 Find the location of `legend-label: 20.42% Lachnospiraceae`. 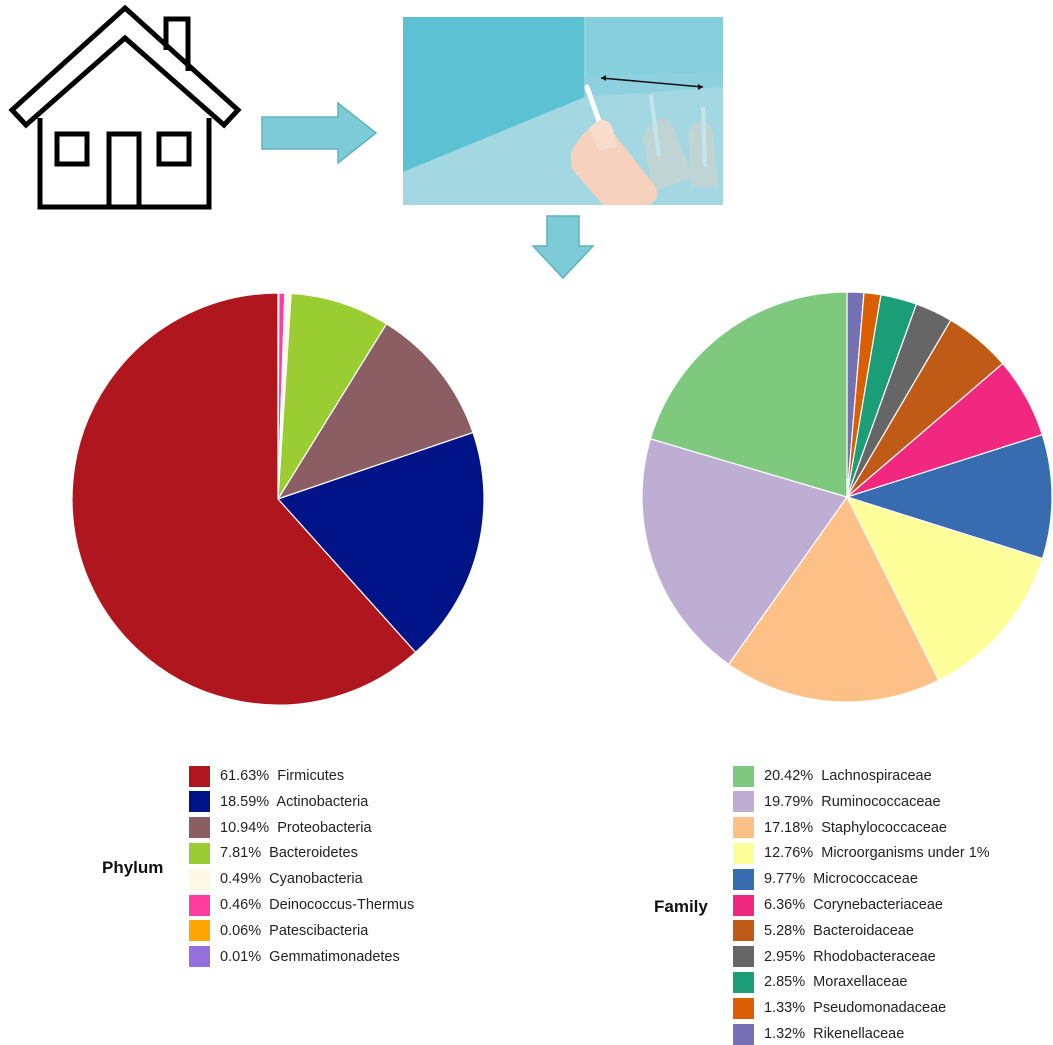

legend-label: 20.42% Lachnospiraceae is located at coordinates (848, 776).